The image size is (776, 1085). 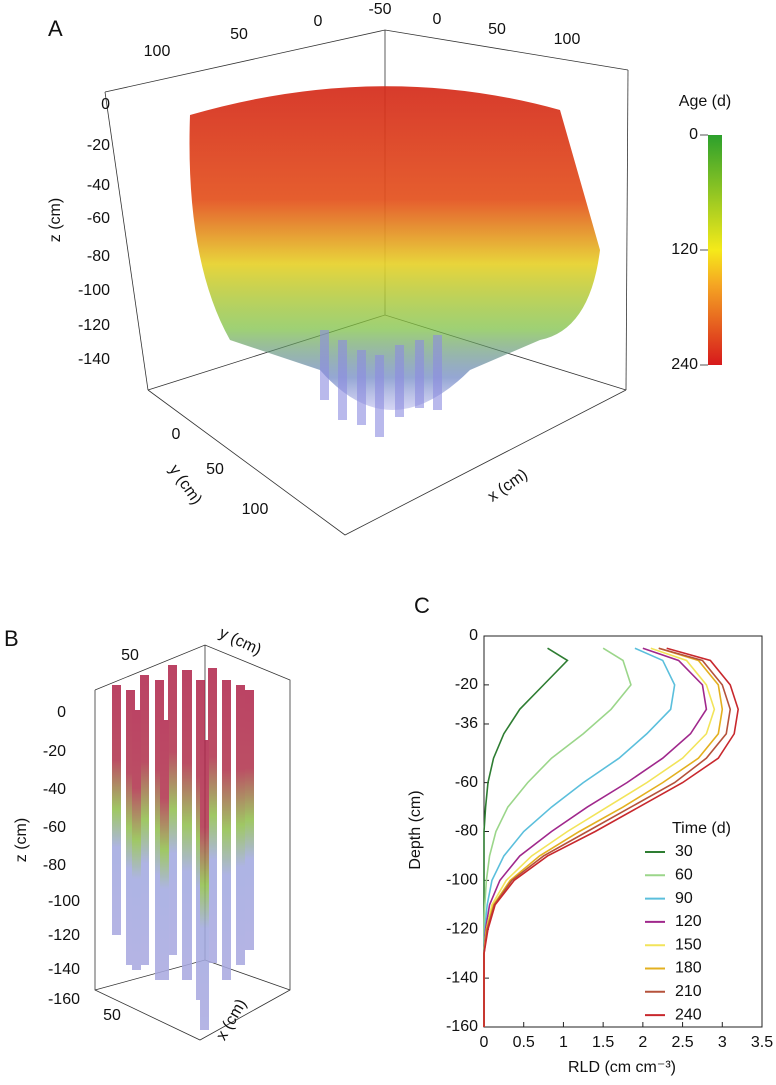 What do you see at coordinates (603, 1042) in the screenshot?
I see `x-tick-label: 1.5` at bounding box center [603, 1042].